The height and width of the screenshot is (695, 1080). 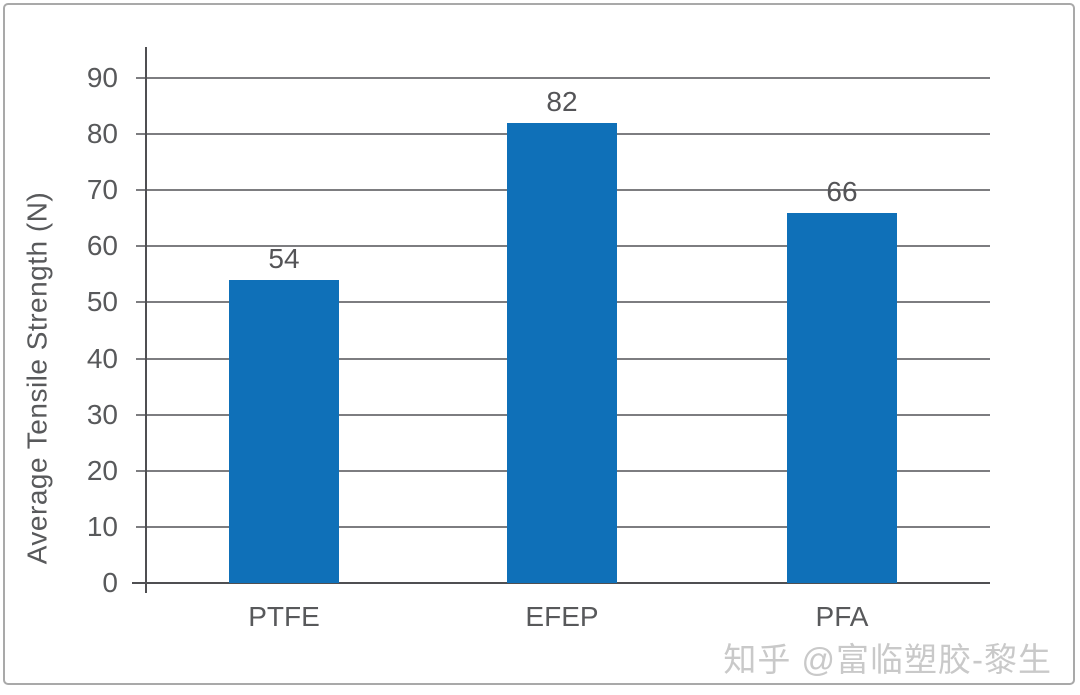 What do you see at coordinates (102, 302) in the screenshot?
I see `y-tick-label-50: 50` at bounding box center [102, 302].